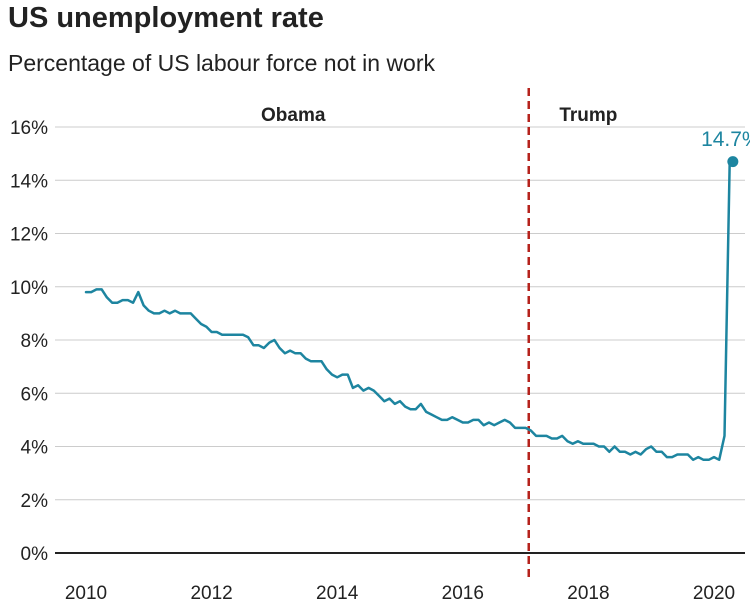  I want to click on y-tick-label: 2%, so click(35, 501).